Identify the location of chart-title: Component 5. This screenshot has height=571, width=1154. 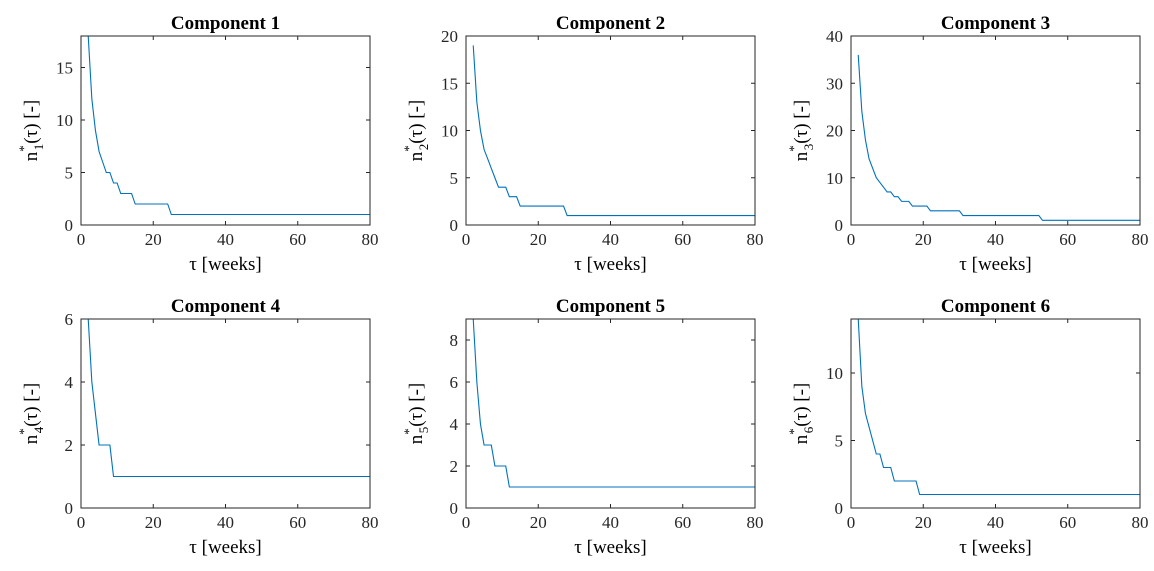
(610, 306).